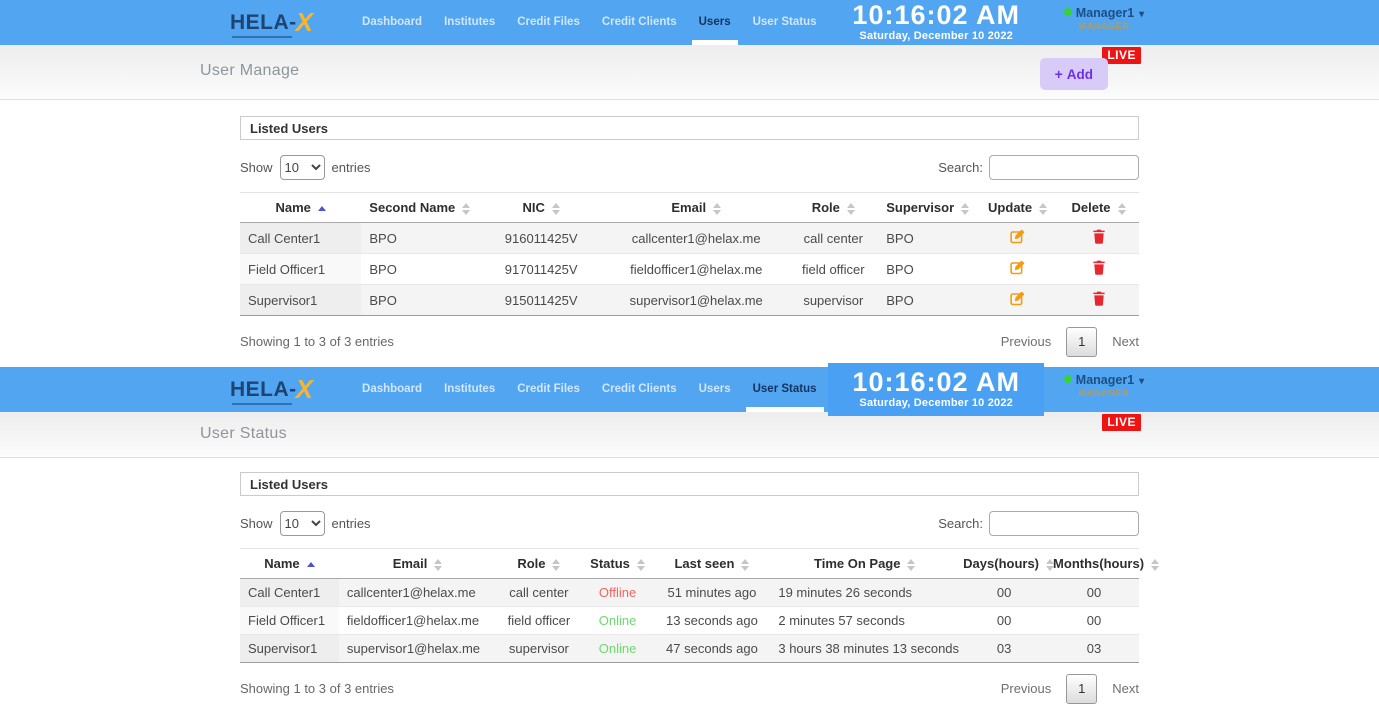 Image resolution: width=1379 pixels, height=704 pixels. What do you see at coordinates (541, 269) in the screenshot?
I see `cell-nic: 917011425V` at bounding box center [541, 269].